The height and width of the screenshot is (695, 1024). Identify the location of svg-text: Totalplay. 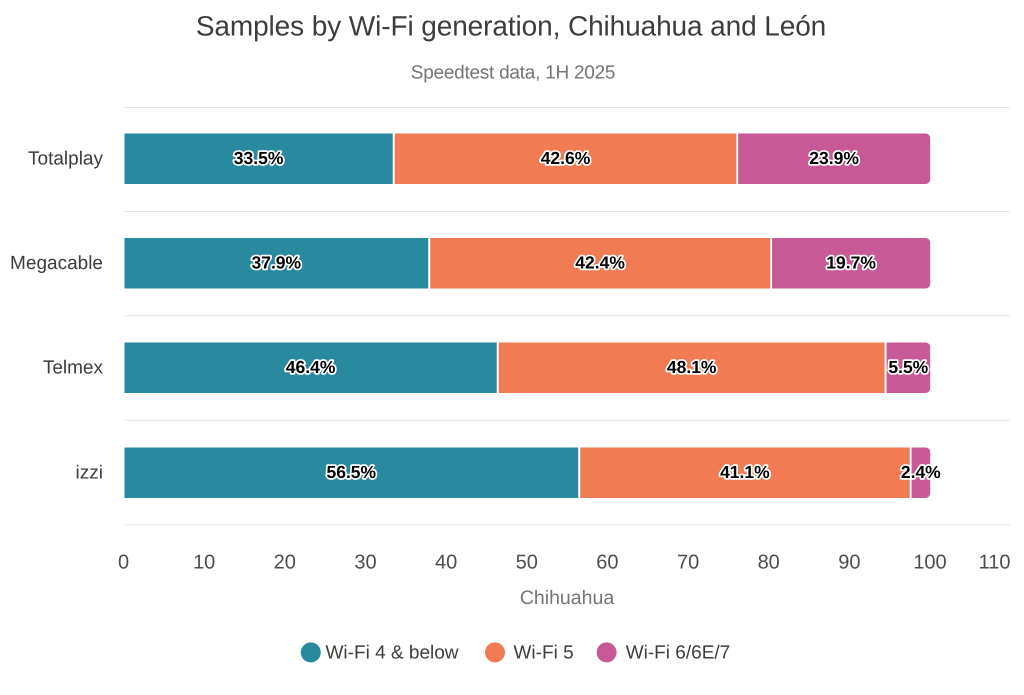
(65, 159).